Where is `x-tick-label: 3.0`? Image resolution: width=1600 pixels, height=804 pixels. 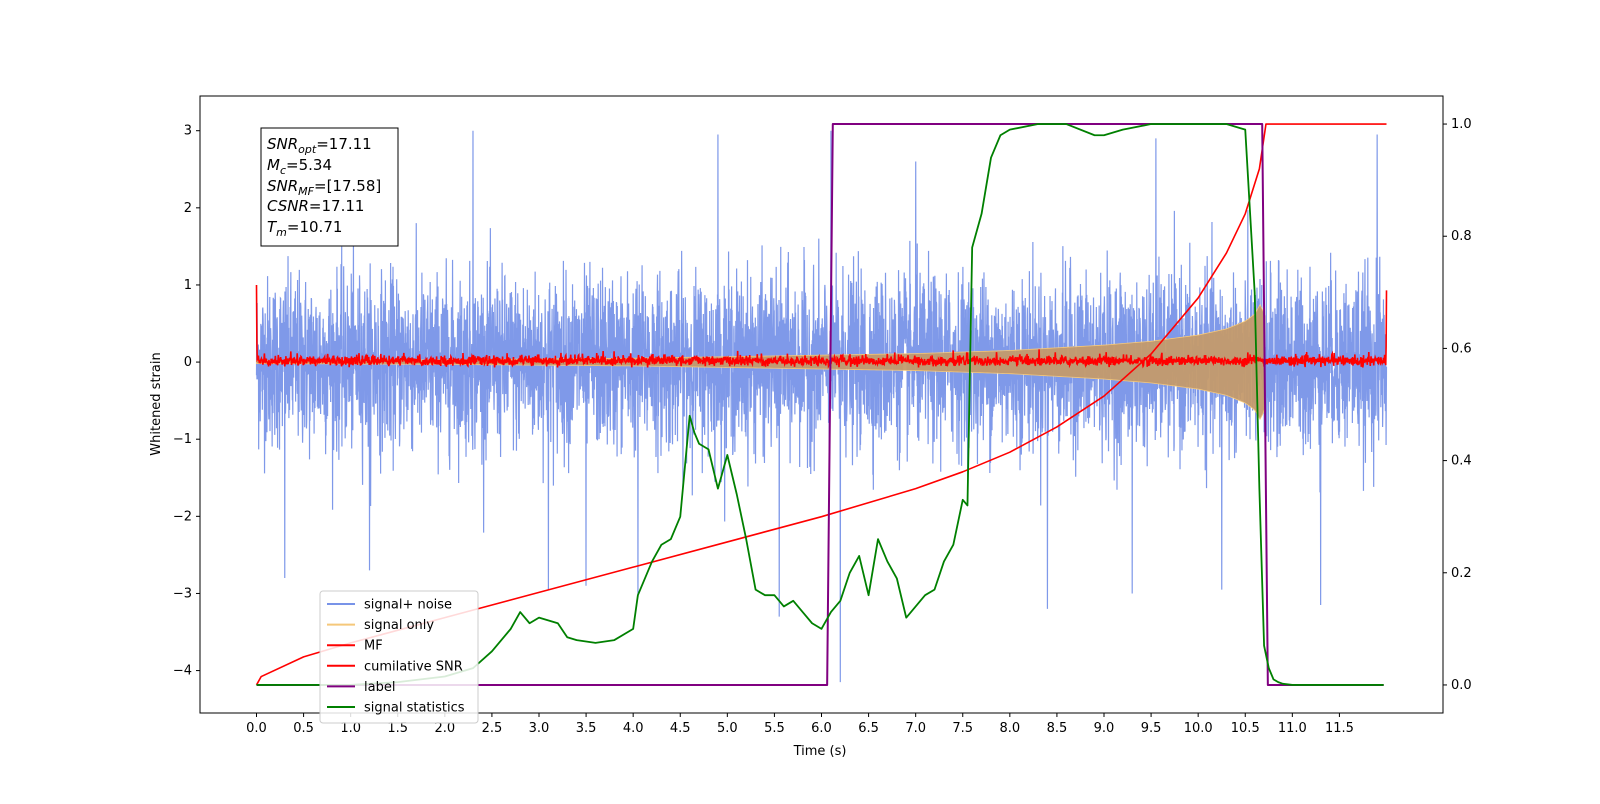
x-tick-label: 3.0 is located at coordinates (539, 728).